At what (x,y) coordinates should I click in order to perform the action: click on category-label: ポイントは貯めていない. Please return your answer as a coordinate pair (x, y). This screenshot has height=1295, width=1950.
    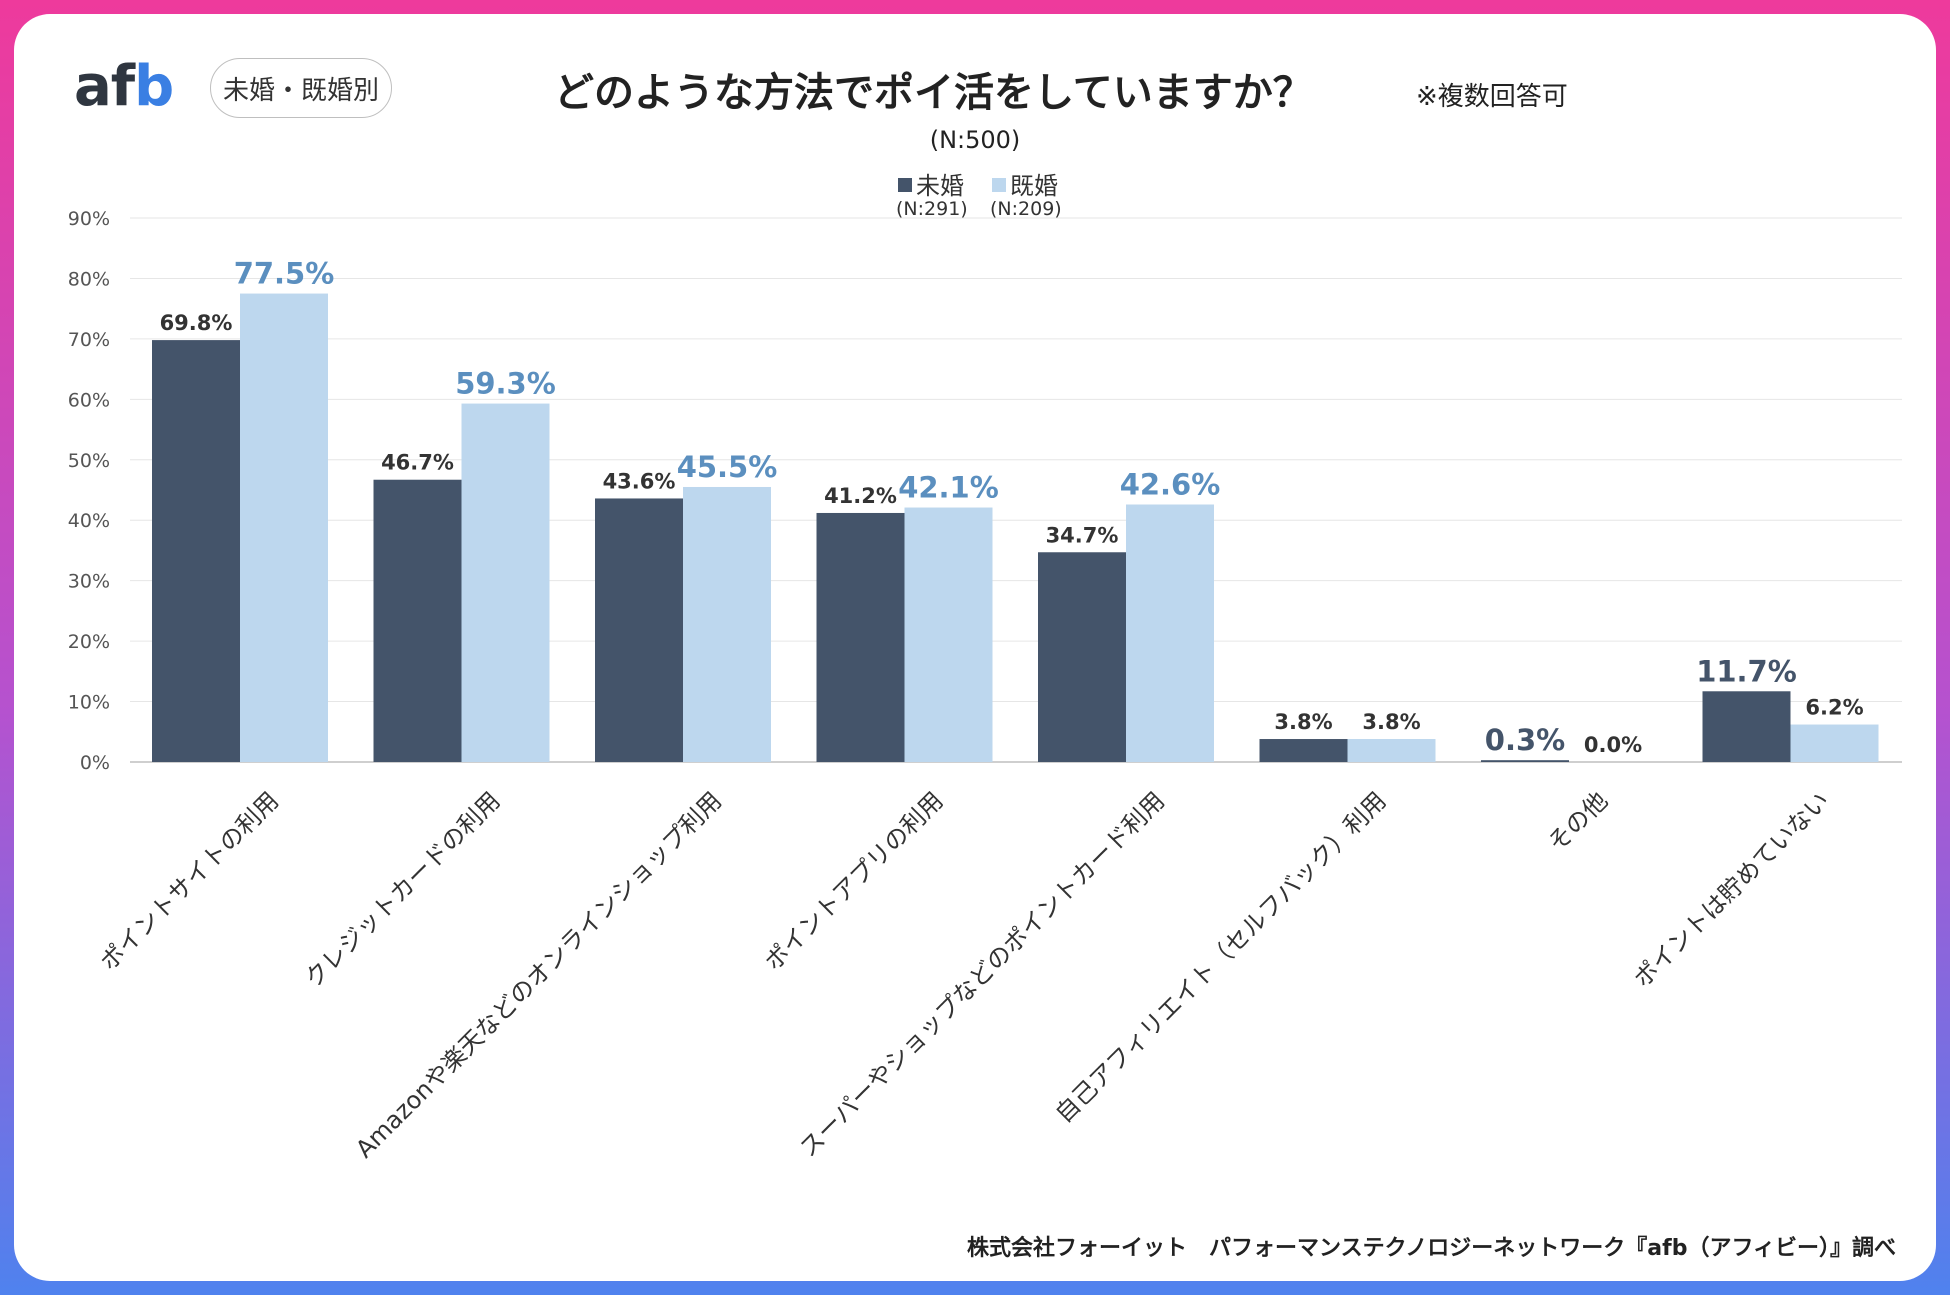
    Looking at the image, I should click on (1731, 889).